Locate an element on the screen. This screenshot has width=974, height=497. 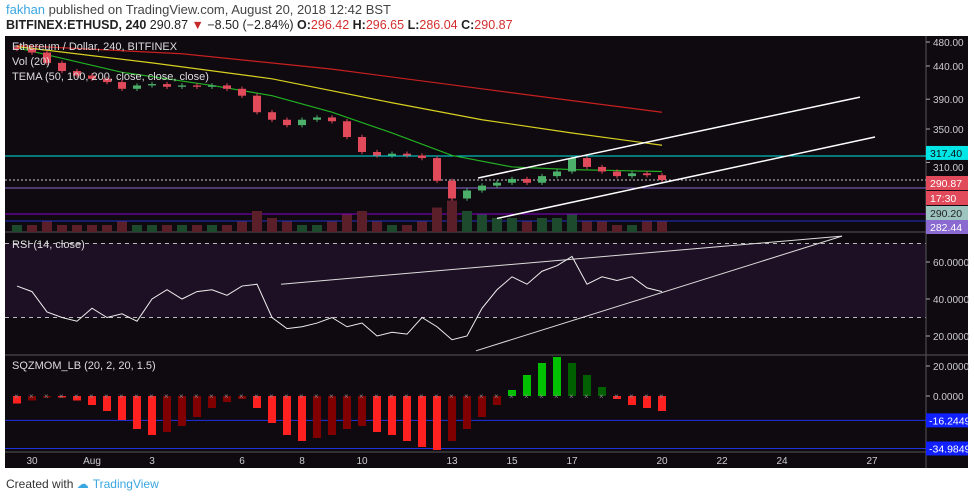
low-value: 286.04 is located at coordinates (438, 25).